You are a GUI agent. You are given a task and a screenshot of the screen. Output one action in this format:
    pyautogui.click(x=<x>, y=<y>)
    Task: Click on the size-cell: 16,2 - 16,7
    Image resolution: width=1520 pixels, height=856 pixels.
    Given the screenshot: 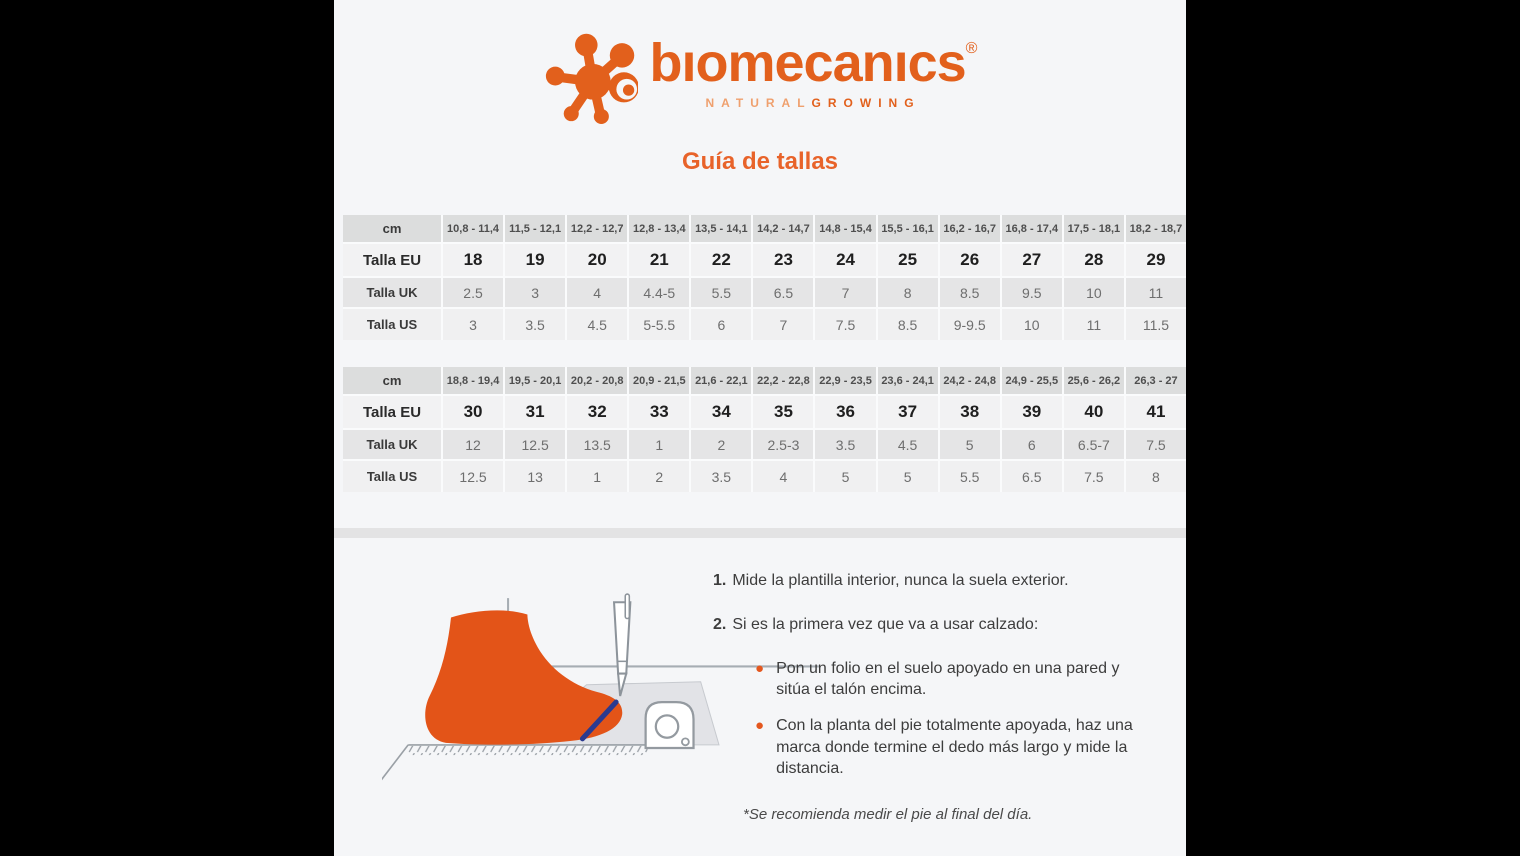 What is the action you would take?
    pyautogui.click(x=969, y=228)
    